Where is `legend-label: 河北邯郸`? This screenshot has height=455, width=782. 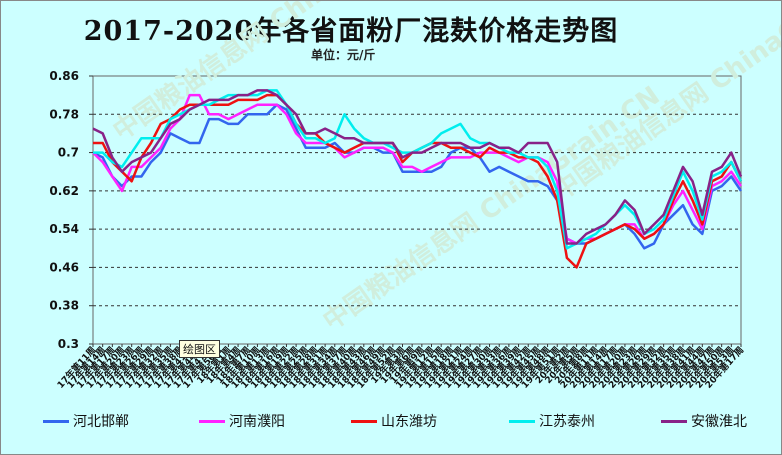 legend-label: 河北邯郸 is located at coordinates (101, 422).